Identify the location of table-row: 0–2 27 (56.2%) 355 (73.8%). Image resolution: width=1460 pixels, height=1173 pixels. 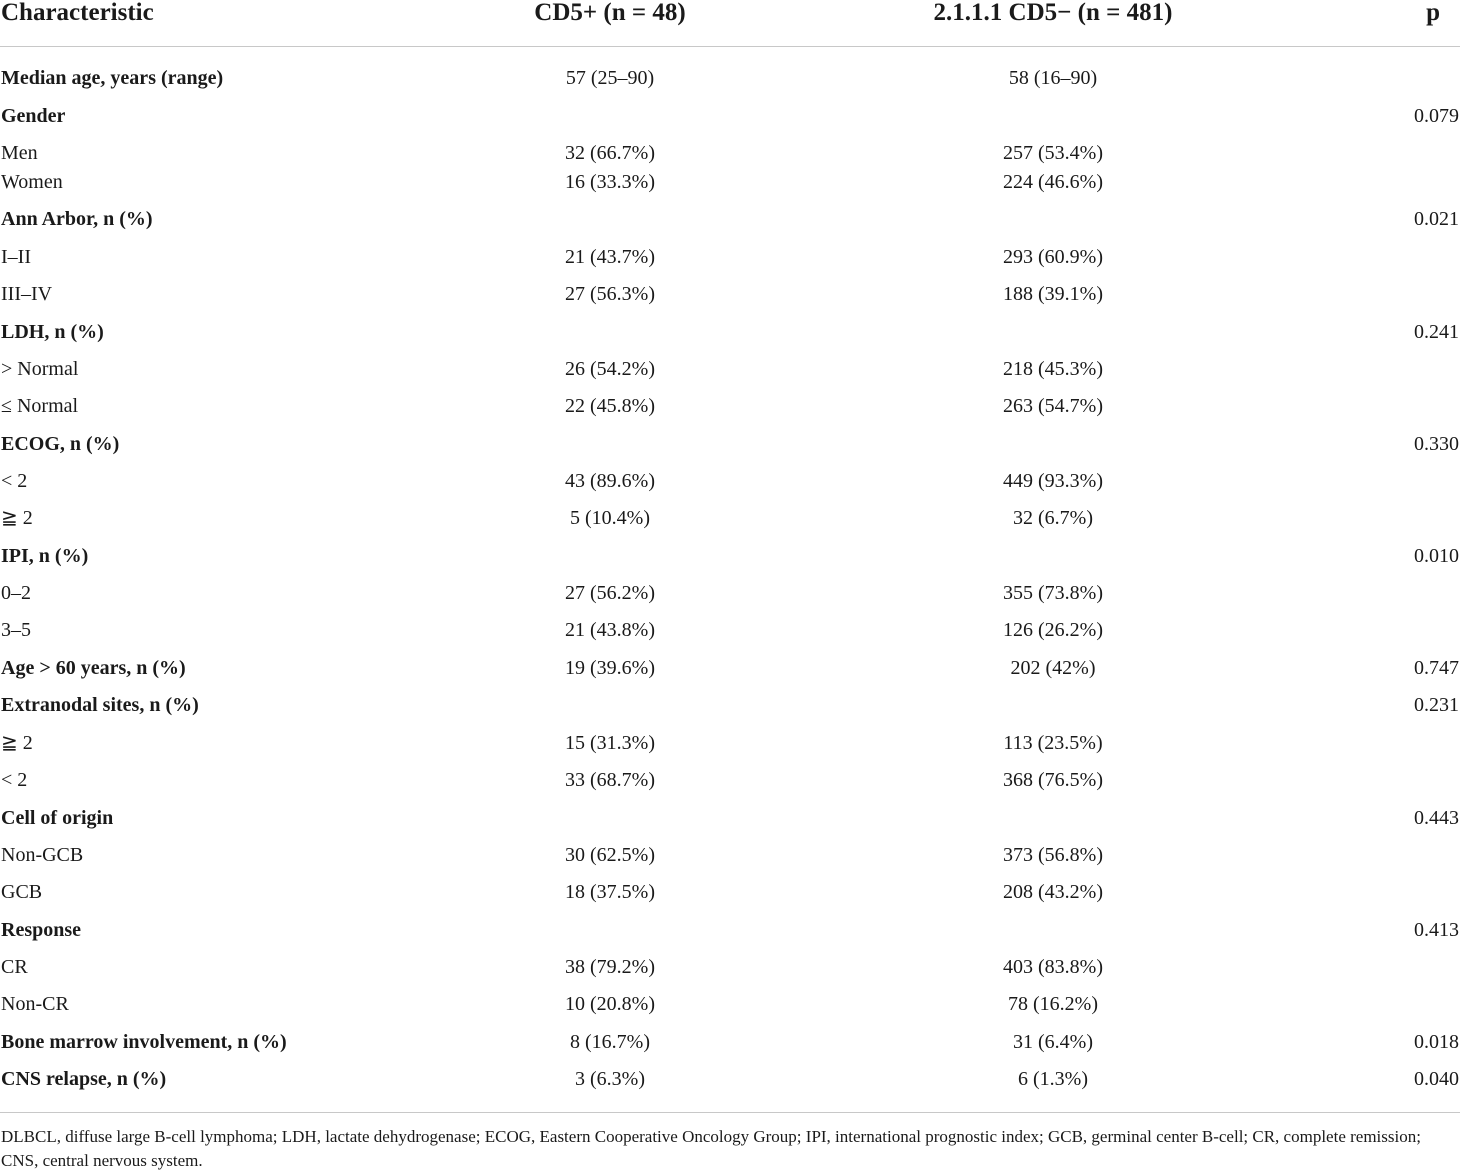
(730, 593).